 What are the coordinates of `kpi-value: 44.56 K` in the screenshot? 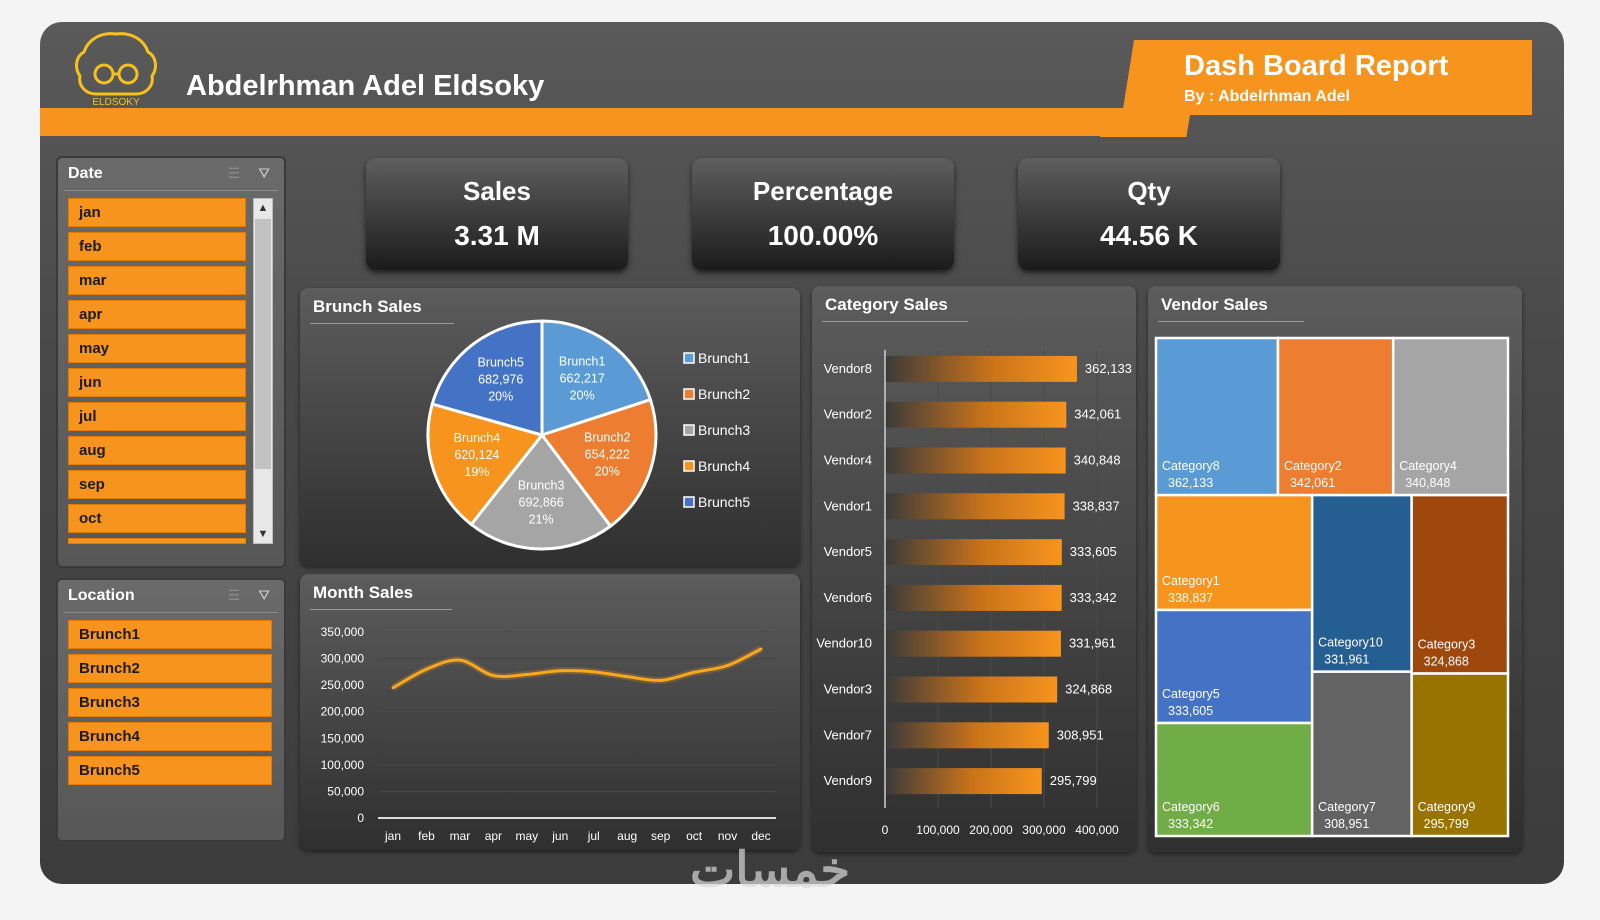 It's located at (1149, 235).